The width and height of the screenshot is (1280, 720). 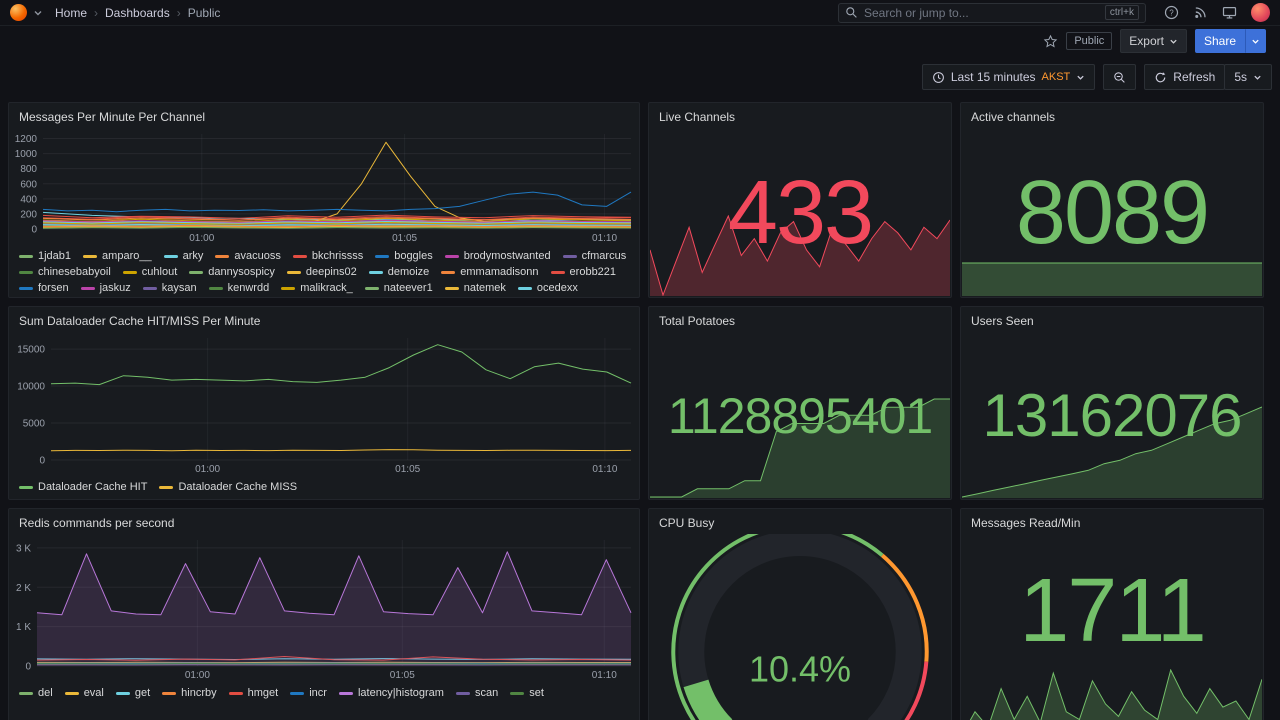 I want to click on user-avatar, so click(x=1260, y=12).